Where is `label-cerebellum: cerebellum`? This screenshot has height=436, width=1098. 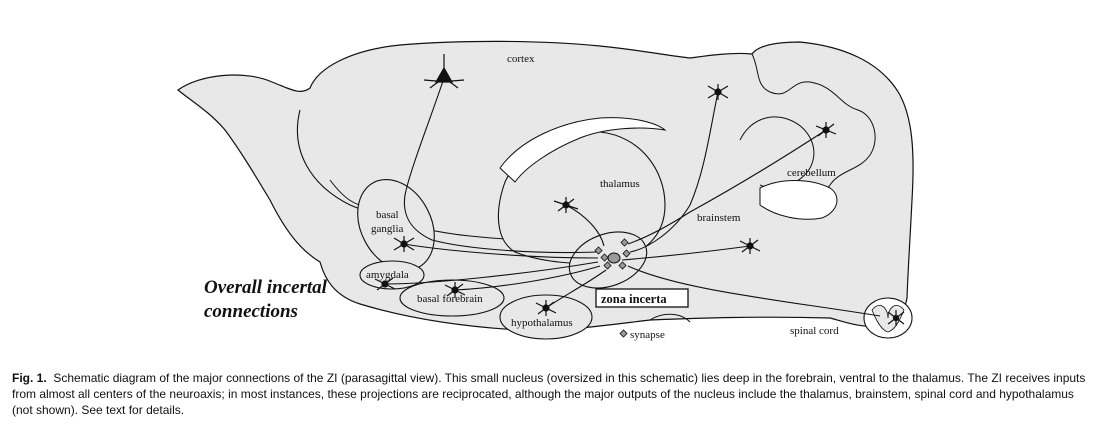 label-cerebellum: cerebellum is located at coordinates (811, 173).